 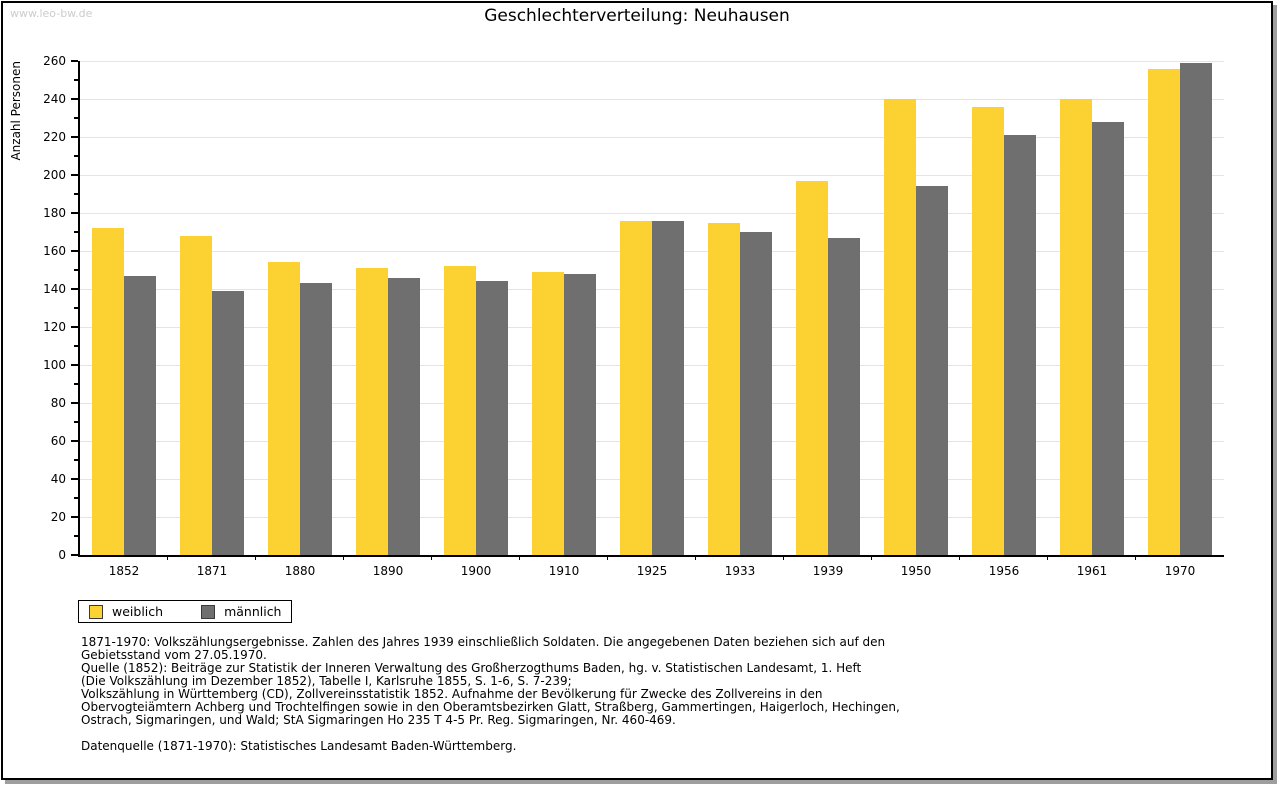 What do you see at coordinates (212, 571) in the screenshot?
I see `x-tick-label-1871: 1871` at bounding box center [212, 571].